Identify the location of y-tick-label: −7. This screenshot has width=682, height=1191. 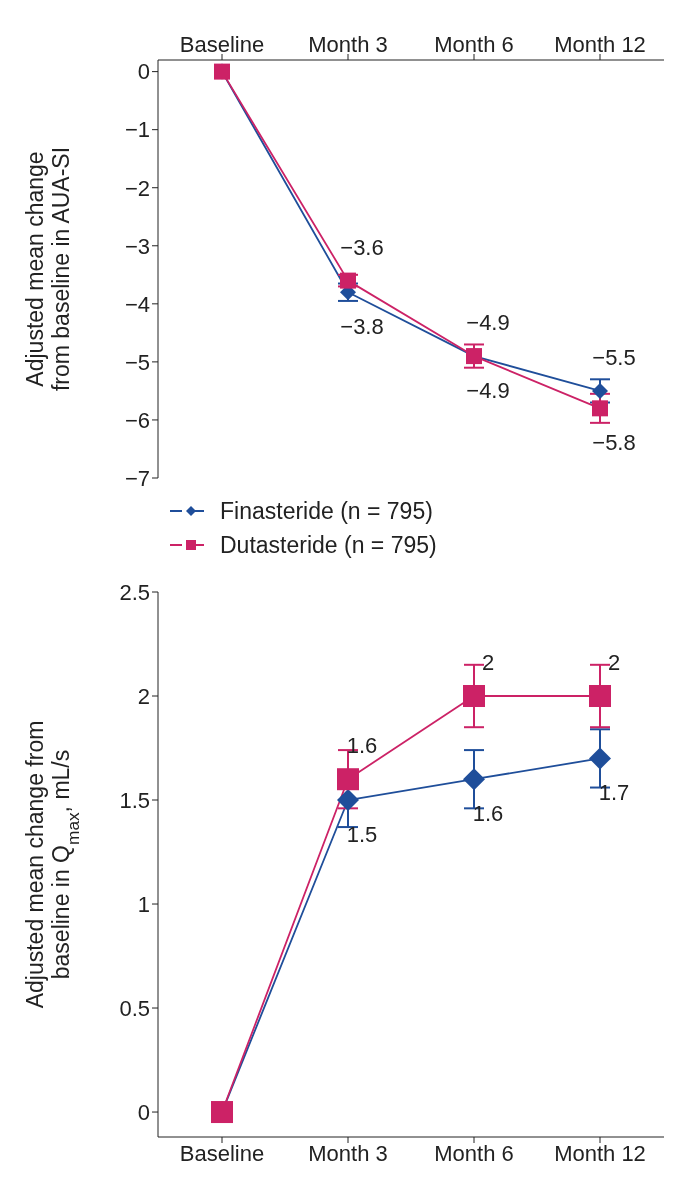
(137, 478).